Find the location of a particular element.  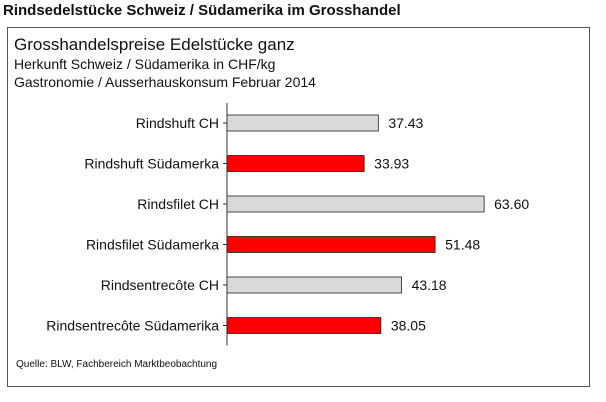

category-label: Rindsentrecôte CH is located at coordinates (160, 285).